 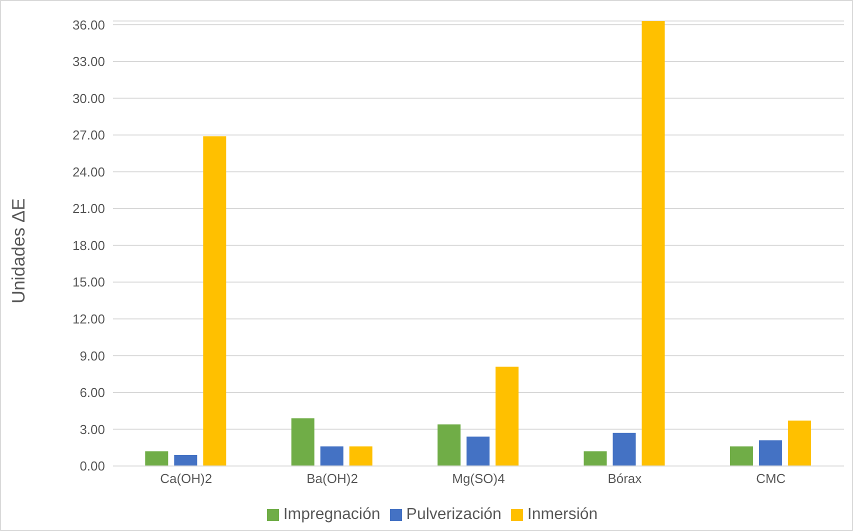 I want to click on x-tick-label: CMC, so click(x=771, y=478).